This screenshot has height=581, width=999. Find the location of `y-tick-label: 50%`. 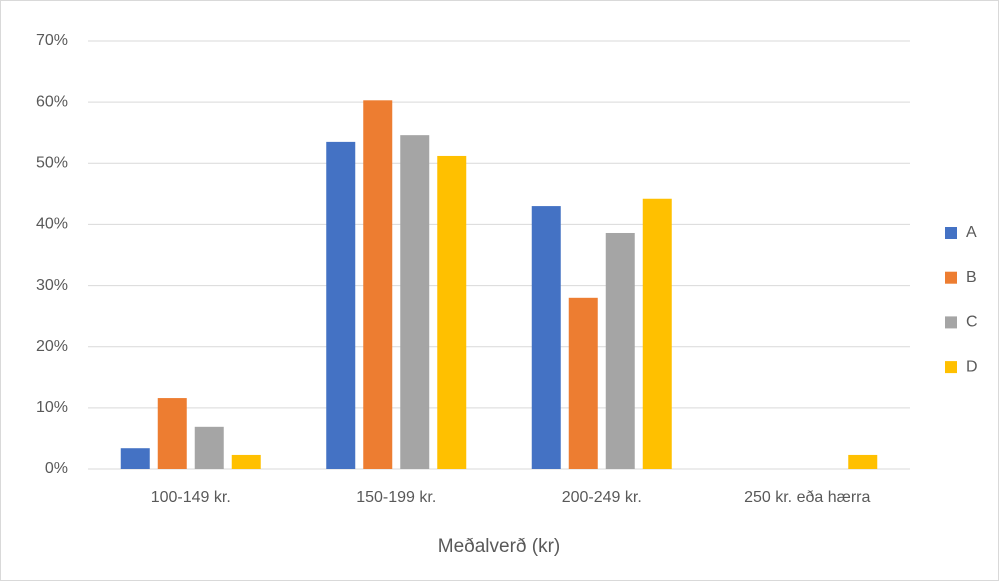

y-tick-label: 50% is located at coordinates (52, 163).